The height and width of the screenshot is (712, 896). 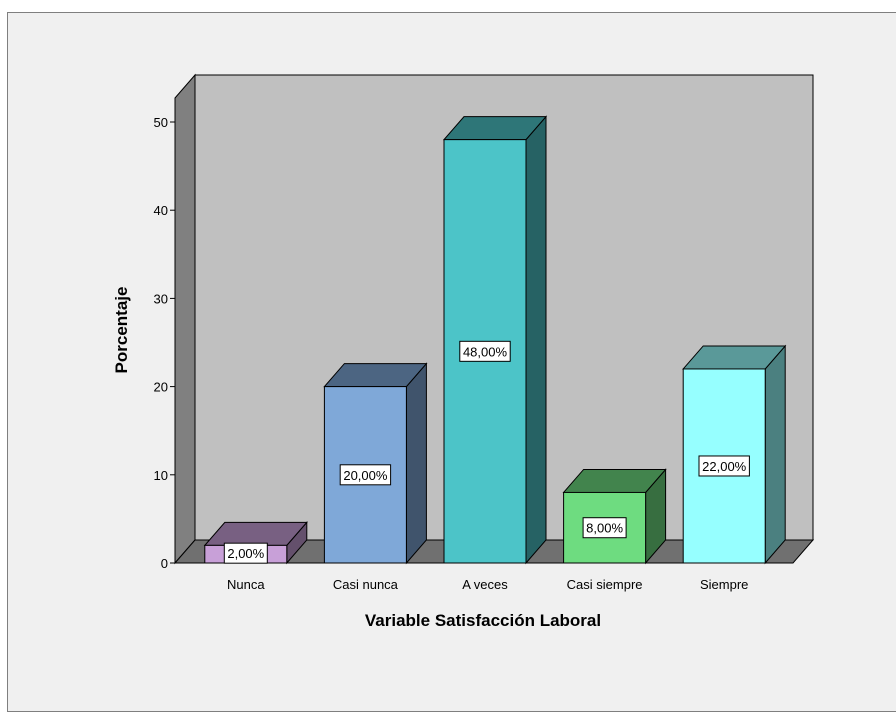 What do you see at coordinates (614, 516) in the screenshot?
I see `bar: 8,00%` at bounding box center [614, 516].